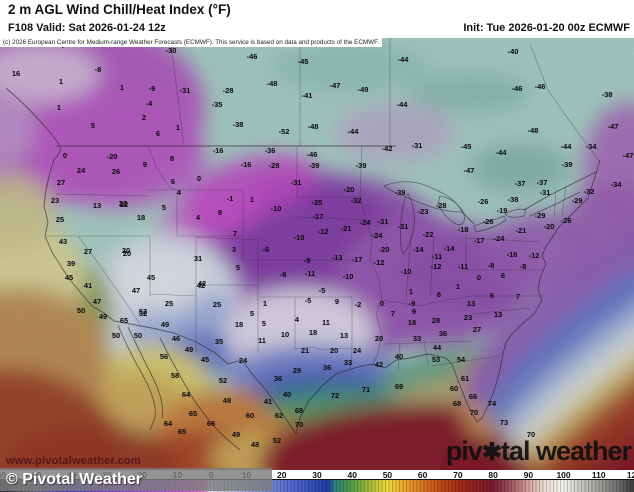  Describe the element at coordinates (513, 51) in the screenshot. I see `map-value-label: -40` at that location.